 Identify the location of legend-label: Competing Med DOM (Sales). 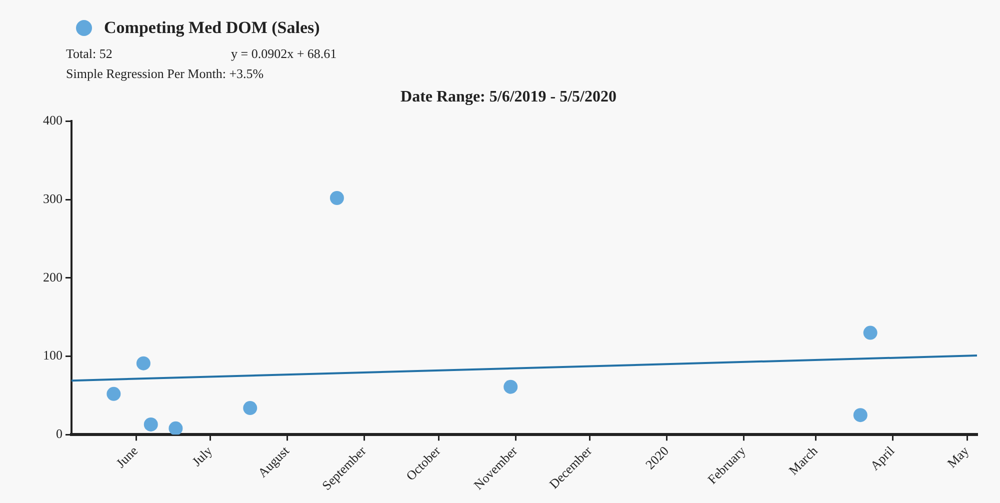
(212, 28).